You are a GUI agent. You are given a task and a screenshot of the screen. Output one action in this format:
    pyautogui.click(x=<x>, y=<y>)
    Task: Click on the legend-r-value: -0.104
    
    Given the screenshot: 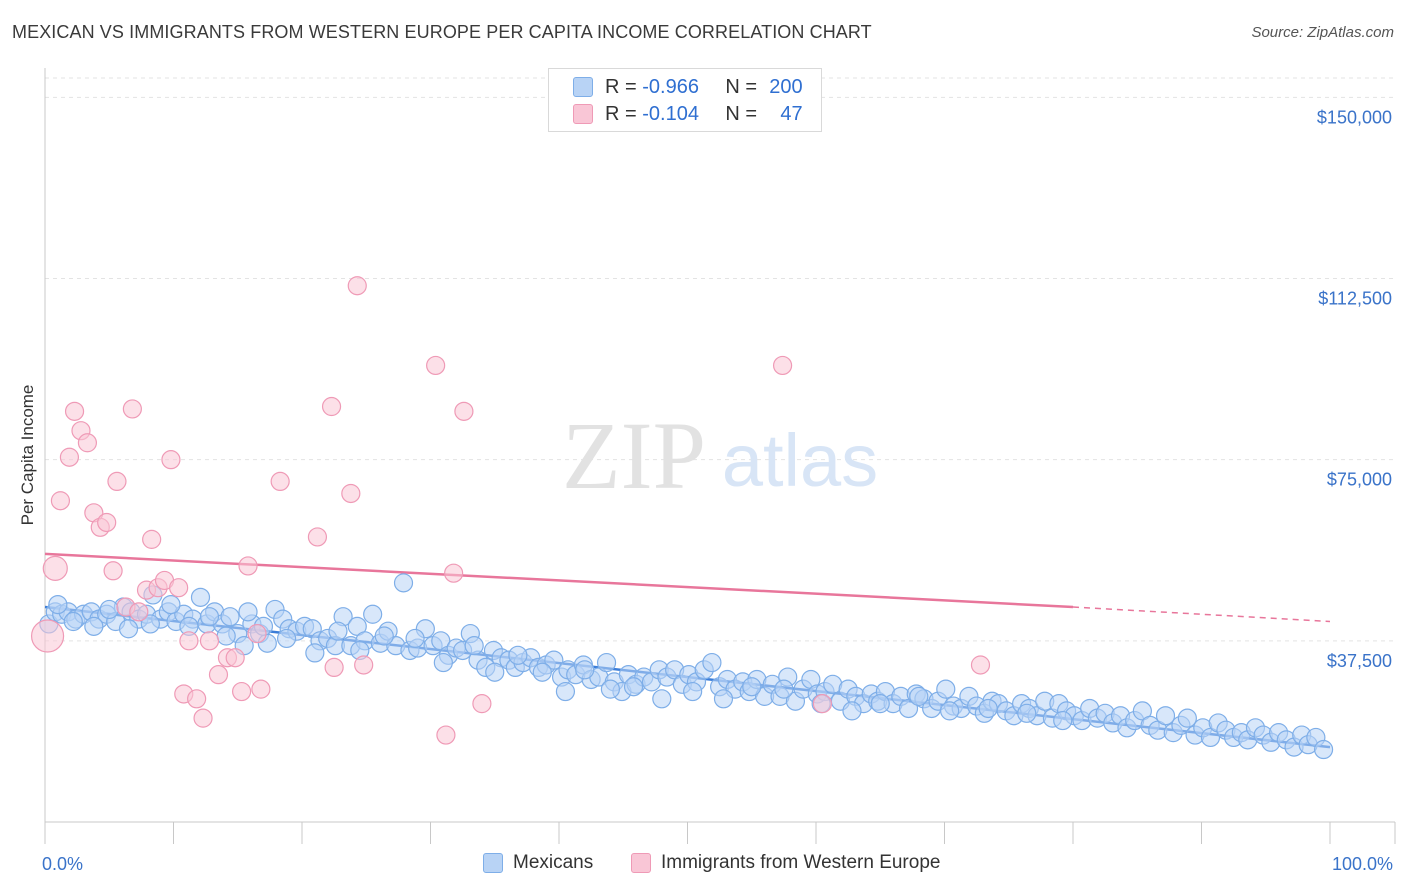 What is the action you would take?
    pyautogui.click(x=670, y=113)
    